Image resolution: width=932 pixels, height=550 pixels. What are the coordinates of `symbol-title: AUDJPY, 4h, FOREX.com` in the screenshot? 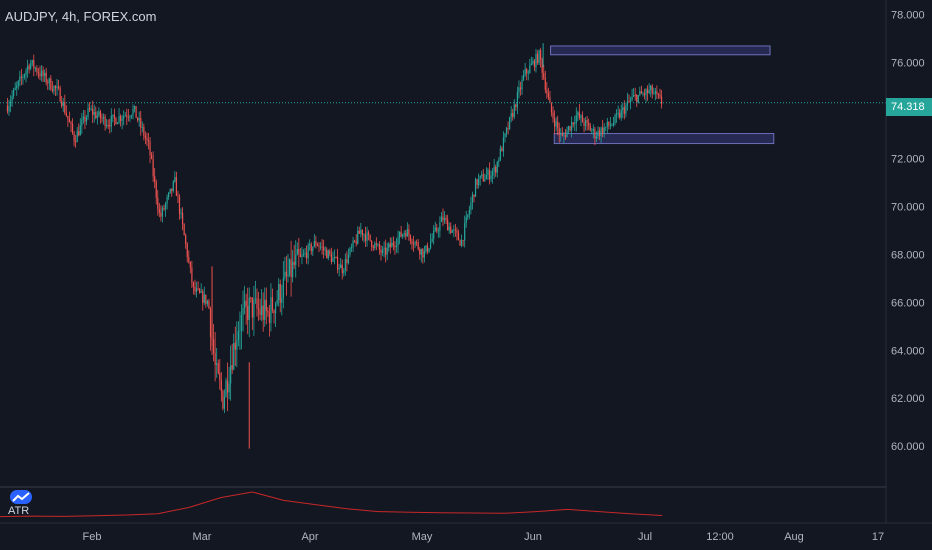 It's located at (81, 16).